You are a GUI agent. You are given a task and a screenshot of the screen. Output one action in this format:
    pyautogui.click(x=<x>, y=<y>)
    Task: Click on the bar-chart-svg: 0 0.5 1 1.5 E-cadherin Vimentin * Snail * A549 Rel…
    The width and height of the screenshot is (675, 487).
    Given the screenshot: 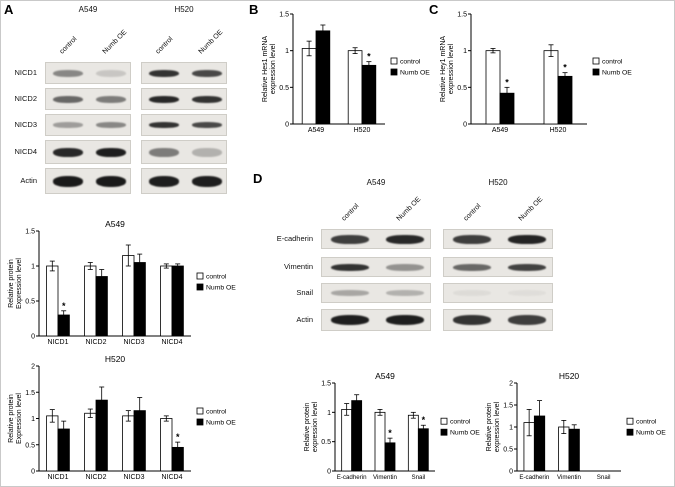 What is the action you would take?
    pyautogui.click(x=392, y=426)
    